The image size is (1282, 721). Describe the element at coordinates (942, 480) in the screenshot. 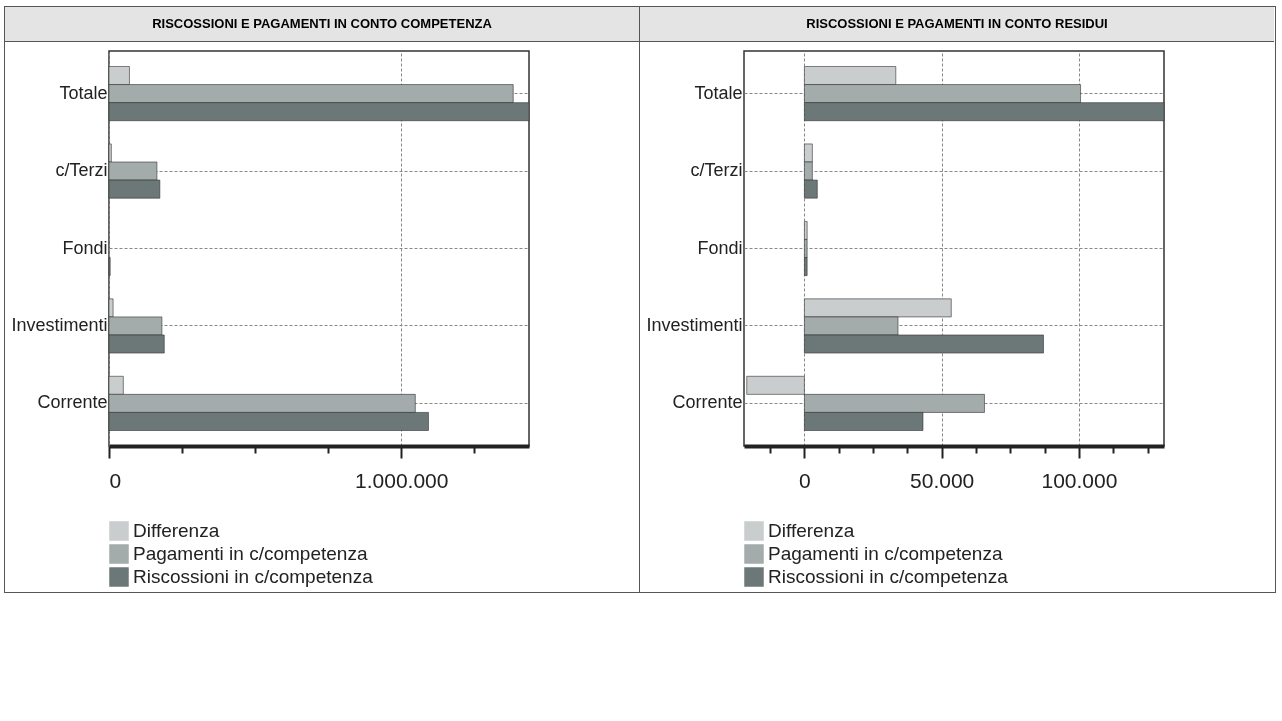

I see `x-tick-label: 50.000` at that location.